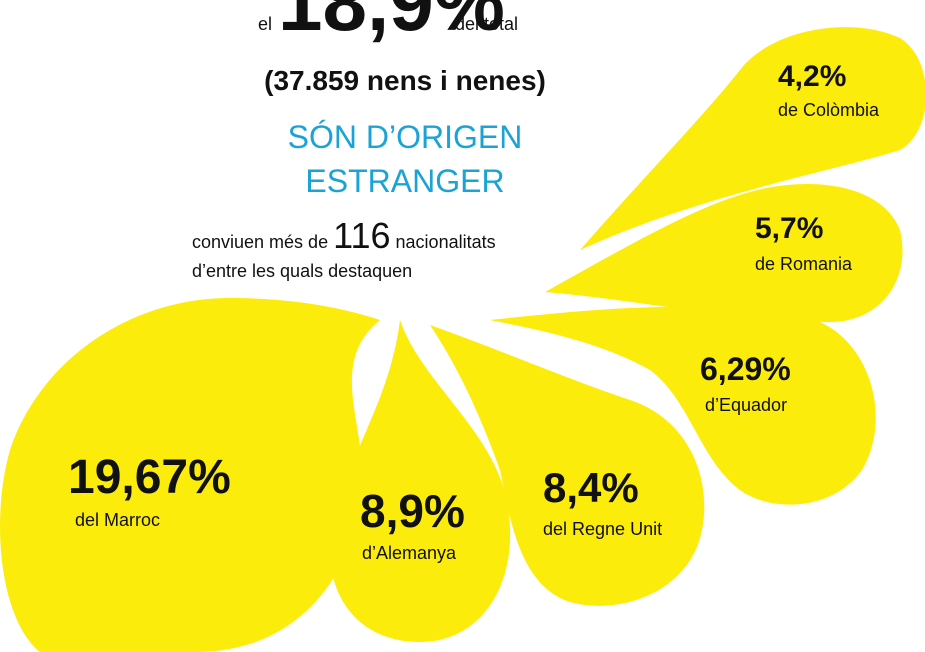 The width and height of the screenshot is (925, 652). I want to click on petal-value: 8,4%, so click(591, 487).